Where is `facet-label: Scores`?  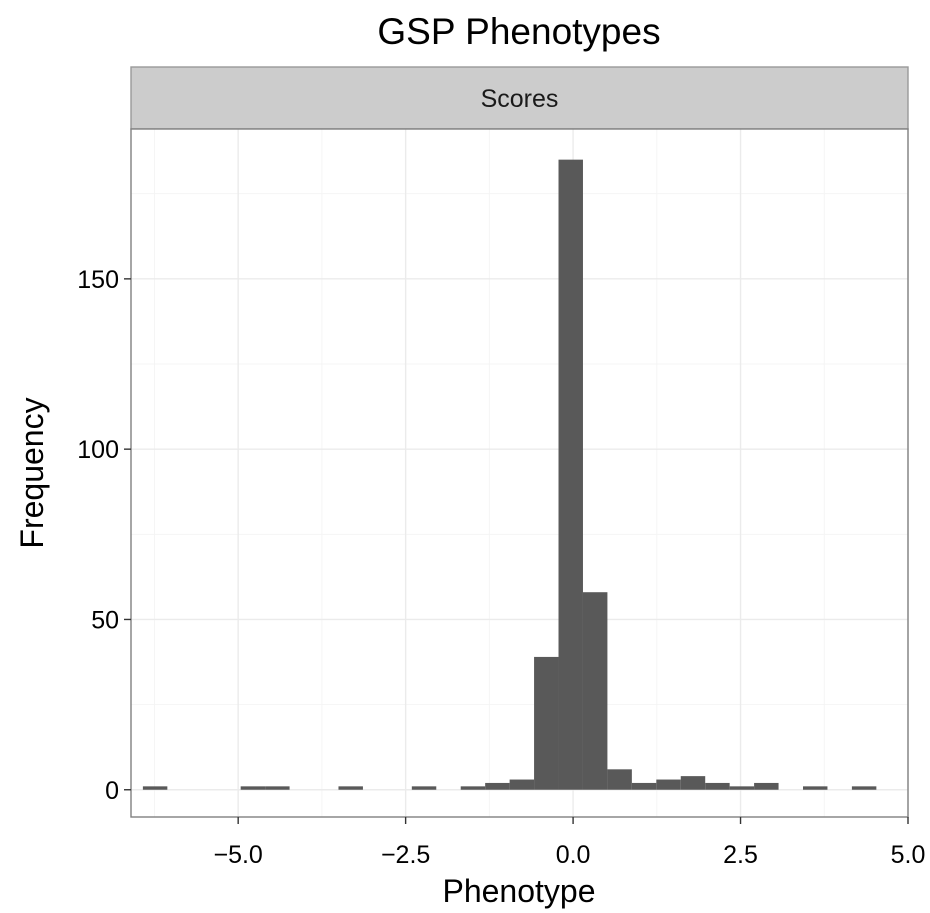 facet-label: Scores is located at coordinates (520, 99).